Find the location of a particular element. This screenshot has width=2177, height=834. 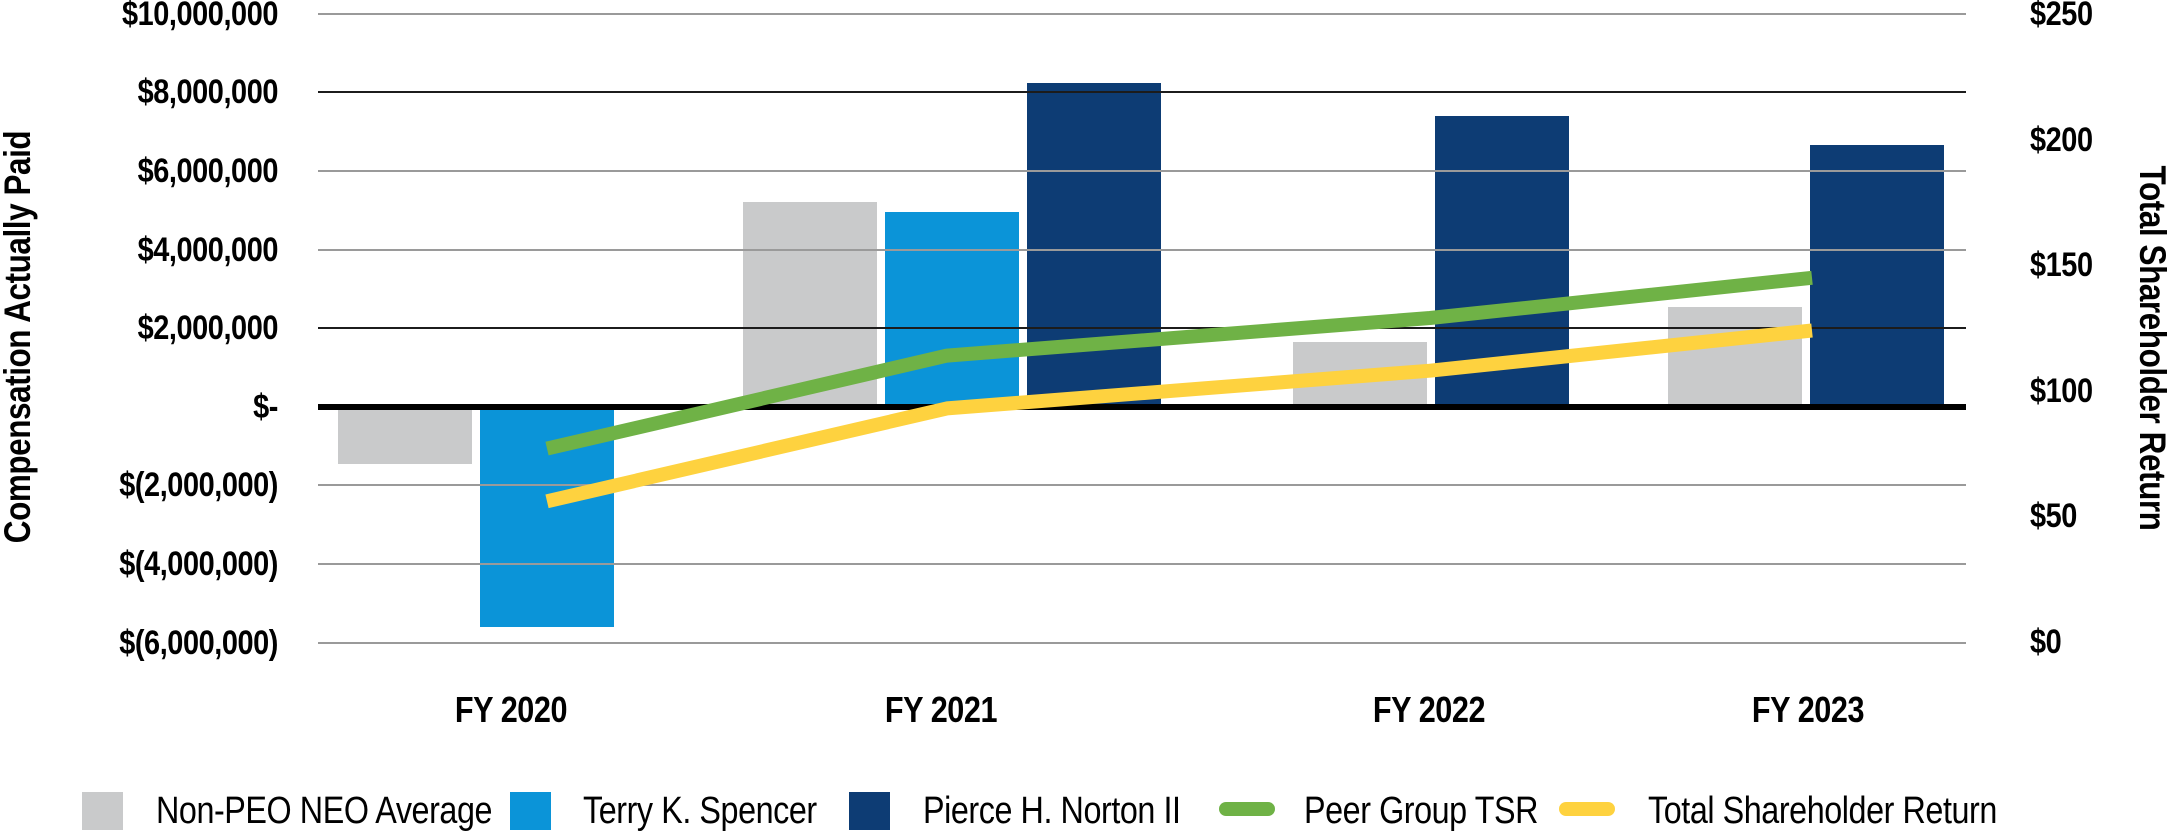

left-axis-tick-label: $4,000,000 is located at coordinates (208, 249).